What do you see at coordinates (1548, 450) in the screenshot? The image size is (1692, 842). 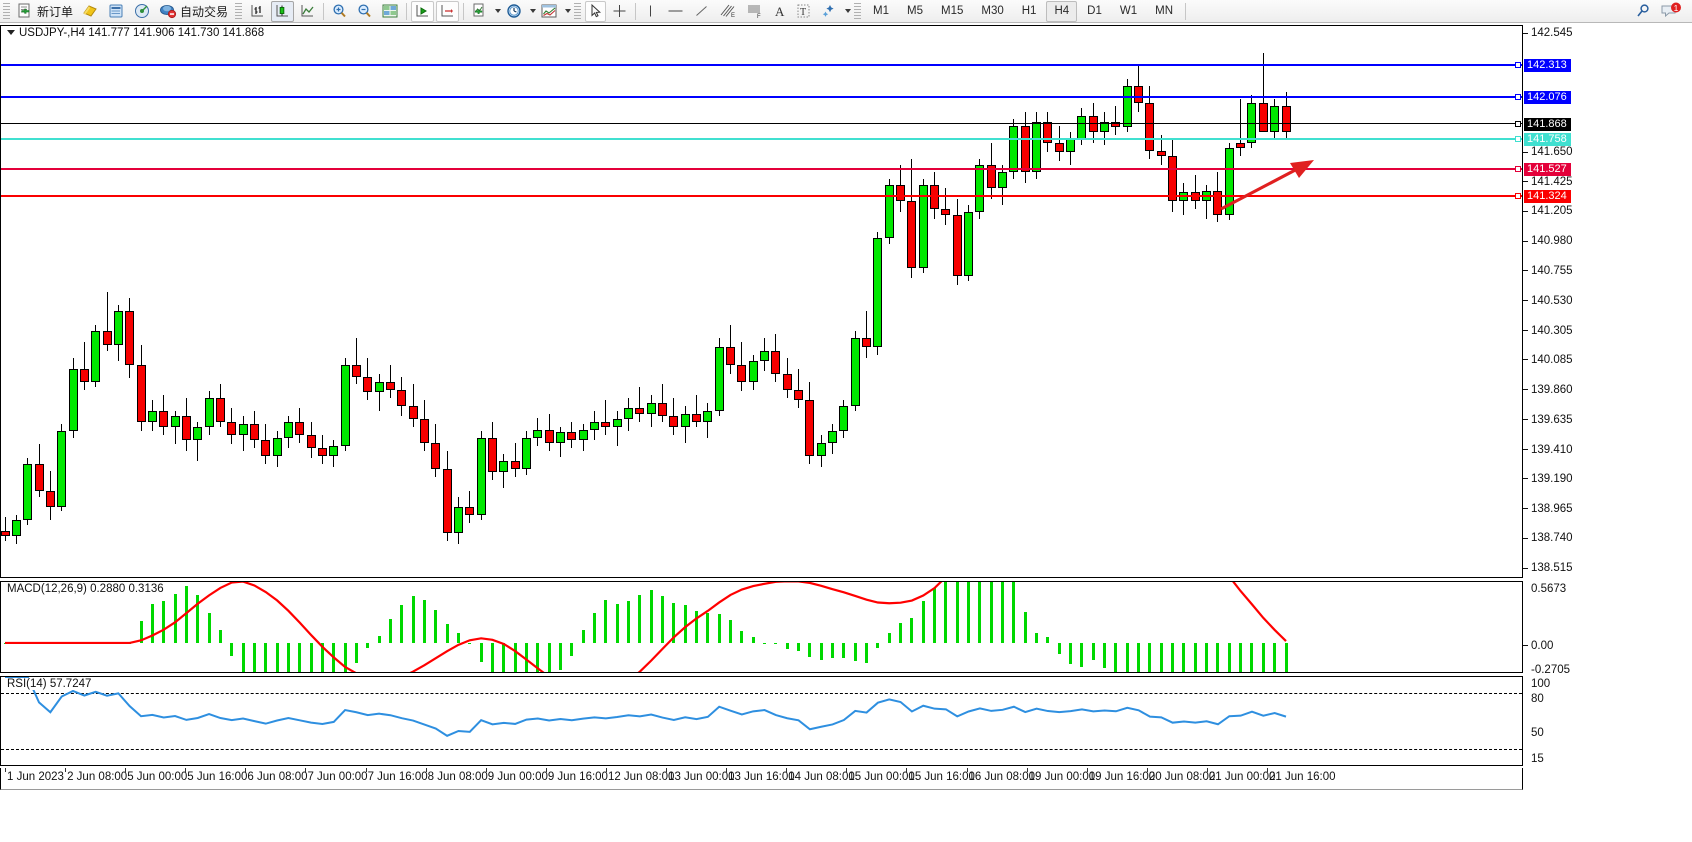 I see `price-tick: 139.410` at bounding box center [1548, 450].